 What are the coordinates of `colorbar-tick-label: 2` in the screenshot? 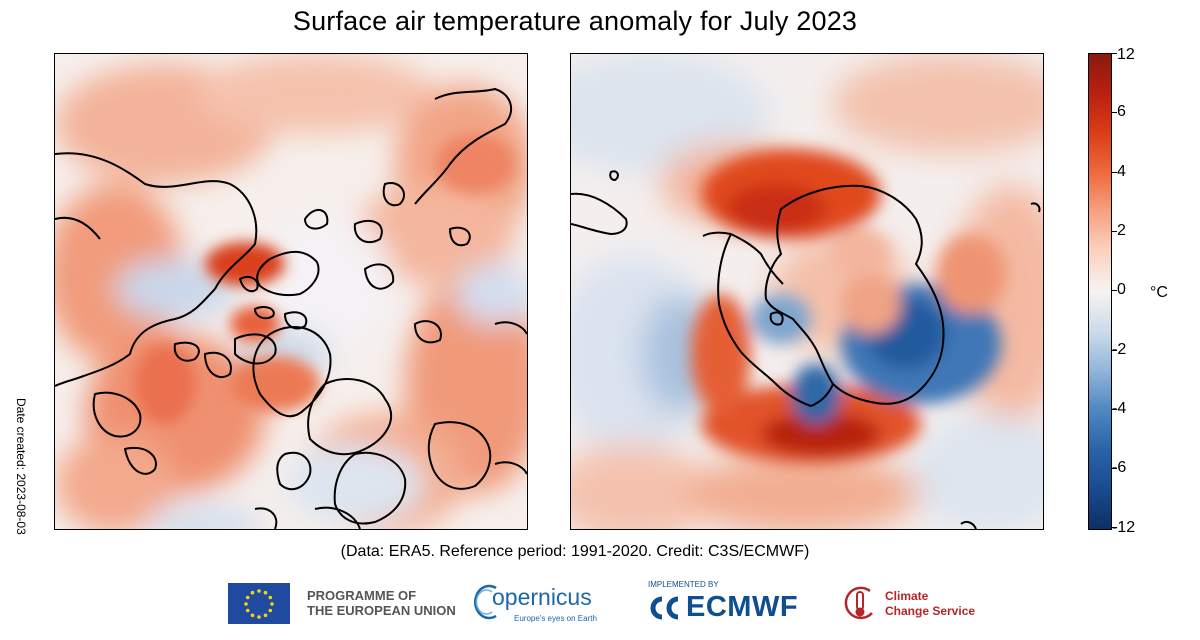 It's located at (1121, 230).